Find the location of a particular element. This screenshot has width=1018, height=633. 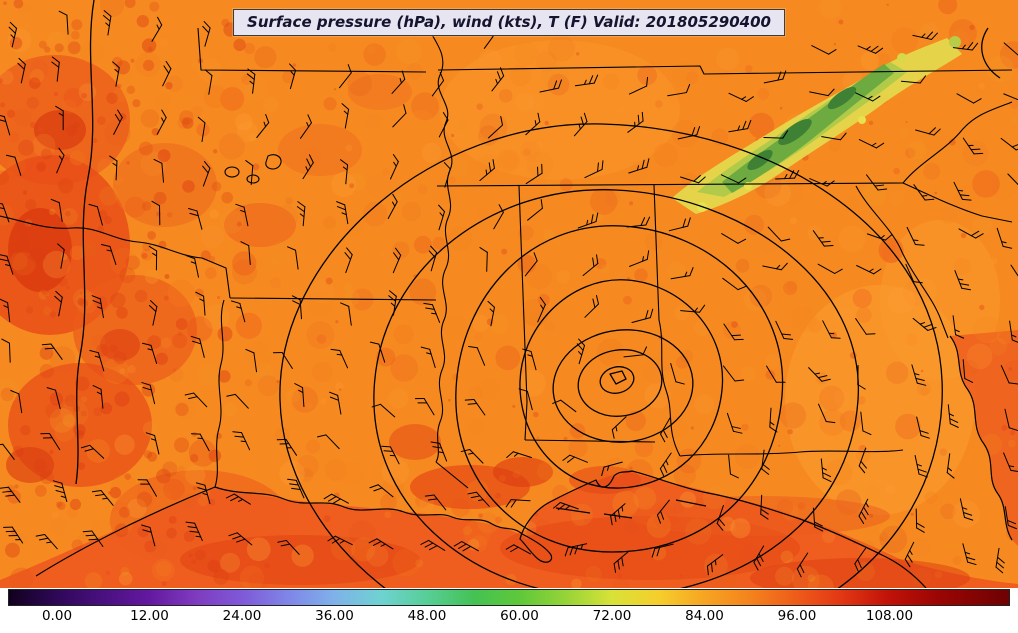

colorbar-tick-label: 36.00 is located at coordinates (334, 616).